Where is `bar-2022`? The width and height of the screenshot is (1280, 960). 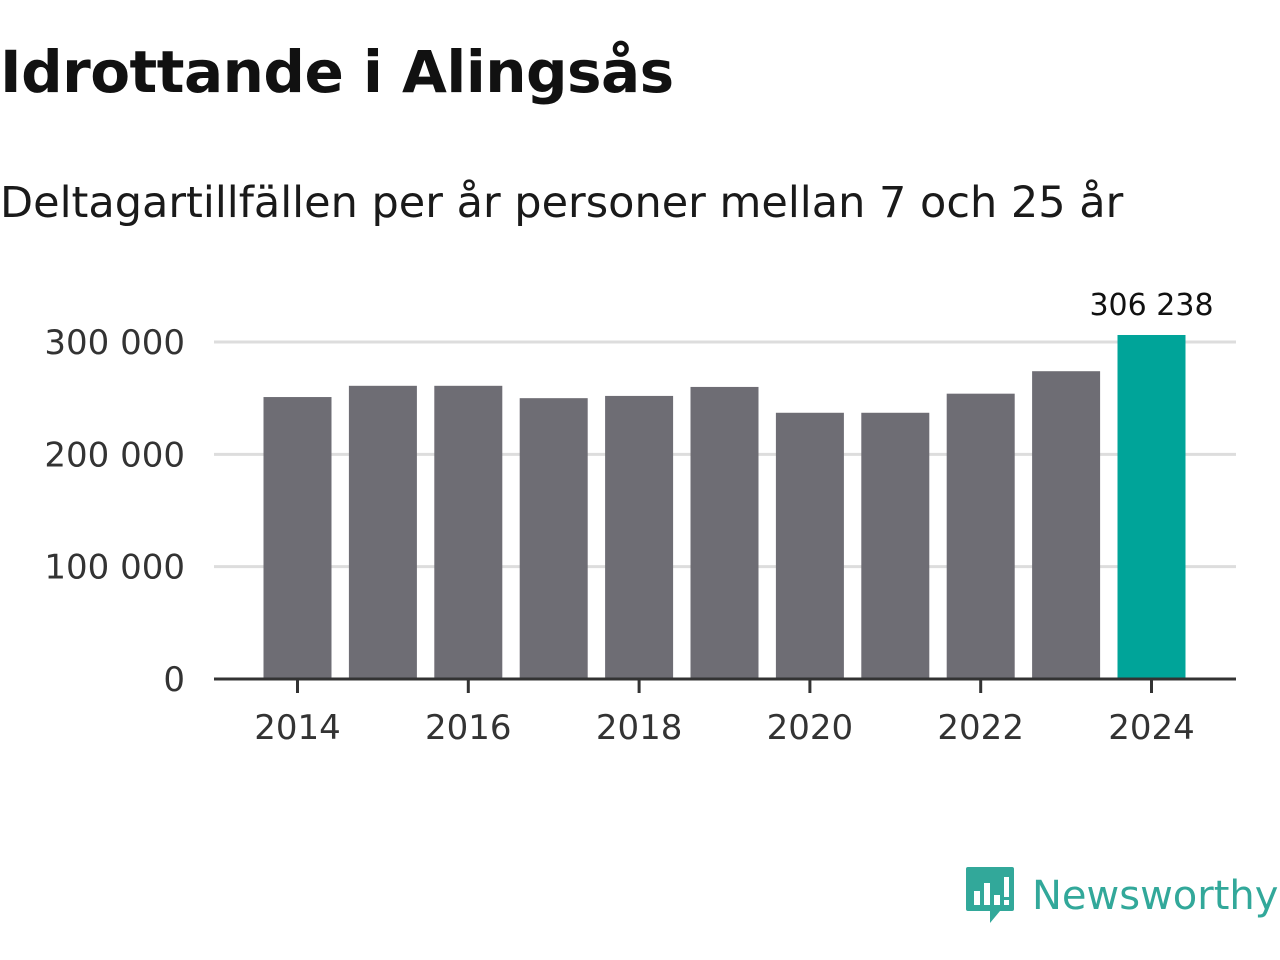 bar-2022 is located at coordinates (980, 536).